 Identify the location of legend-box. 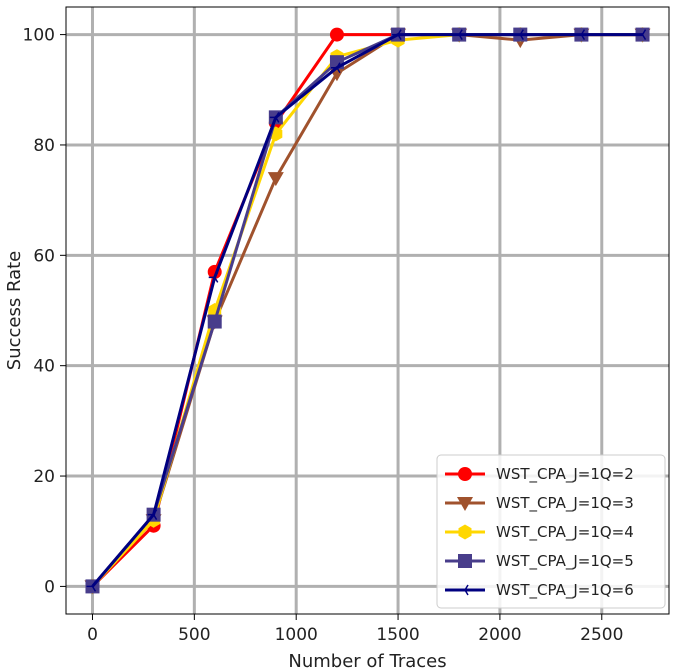
(551, 531).